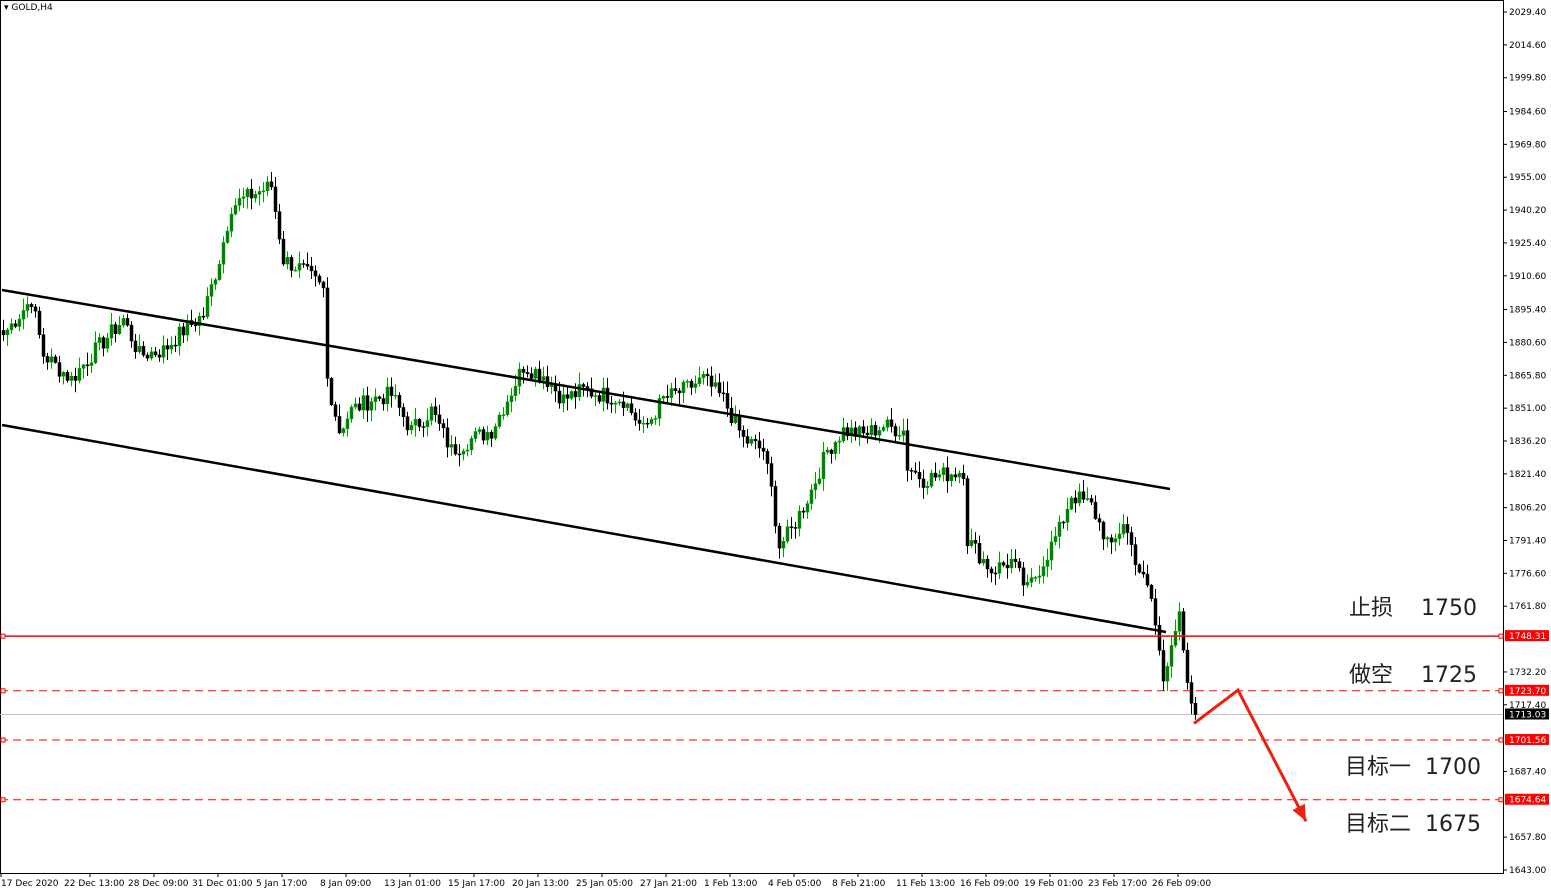 This screenshot has height=896, width=1551. What do you see at coordinates (222, 884) in the screenshot?
I see `x-tick-label: 31 Dec 01:00` at bounding box center [222, 884].